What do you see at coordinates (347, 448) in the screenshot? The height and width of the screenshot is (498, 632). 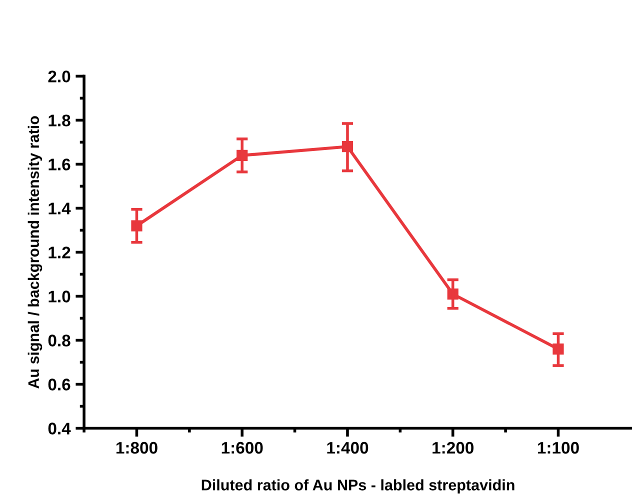 I see `x-tick-label: 1:400` at bounding box center [347, 448].